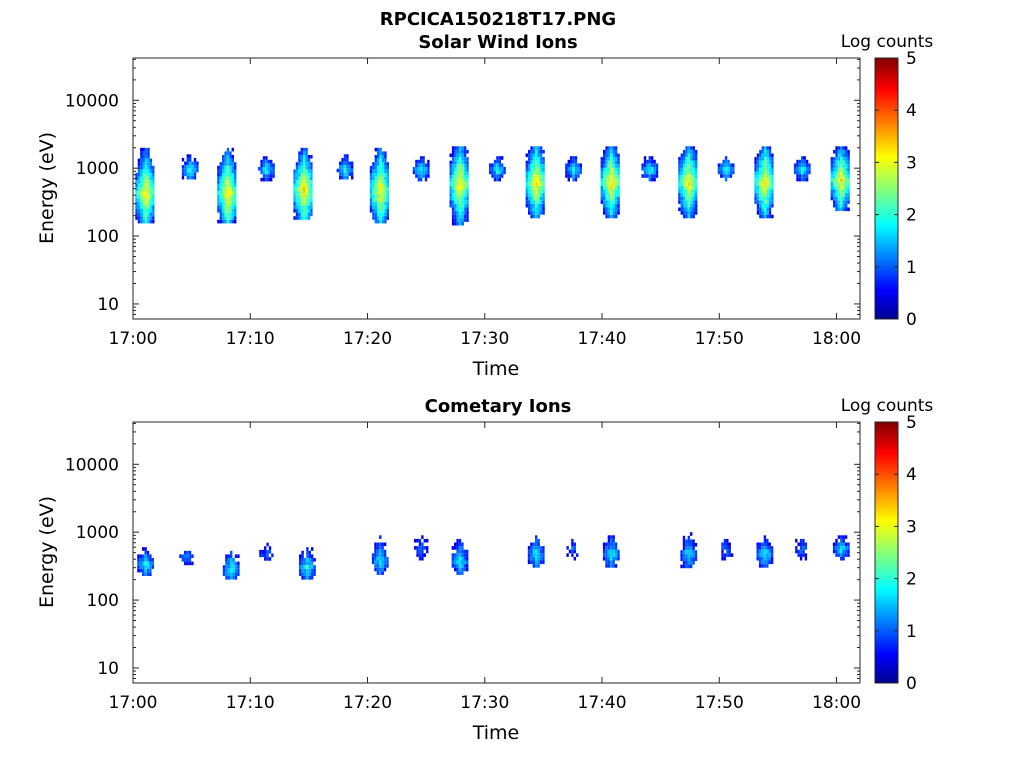 This screenshot has width=1024, height=768. What do you see at coordinates (103, 601) in the screenshot?
I see `y-tick-label: 100` at bounding box center [103, 601].